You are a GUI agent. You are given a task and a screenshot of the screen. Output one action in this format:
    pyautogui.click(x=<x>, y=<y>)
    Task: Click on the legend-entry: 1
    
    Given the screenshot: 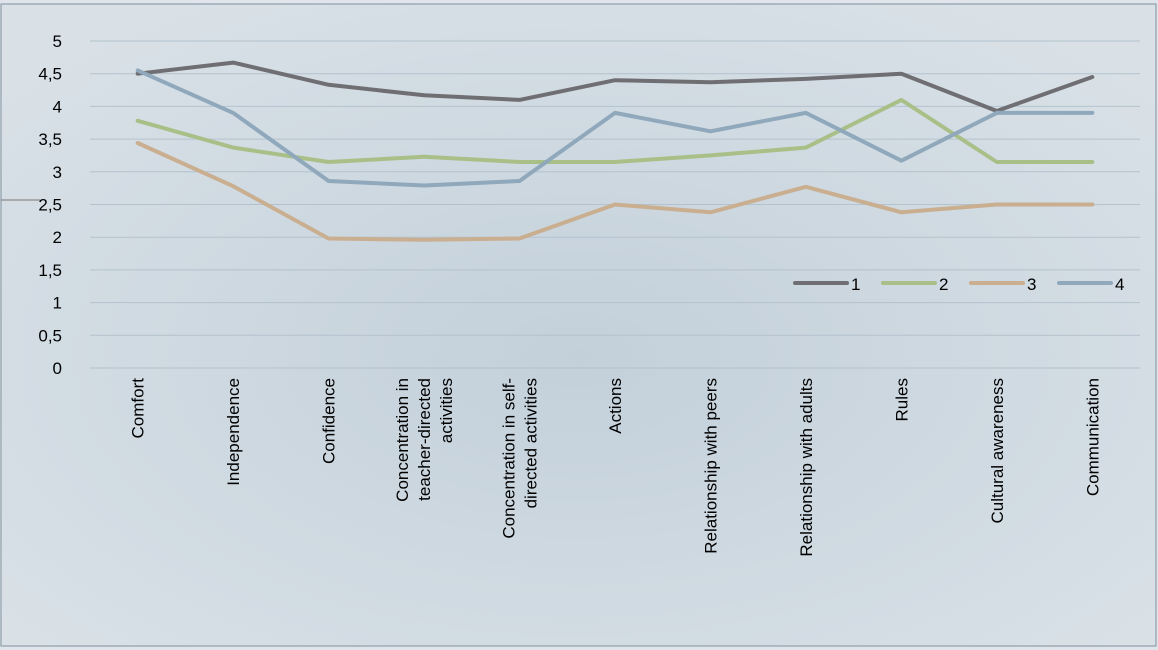 What is the action you would take?
    pyautogui.click(x=826, y=284)
    